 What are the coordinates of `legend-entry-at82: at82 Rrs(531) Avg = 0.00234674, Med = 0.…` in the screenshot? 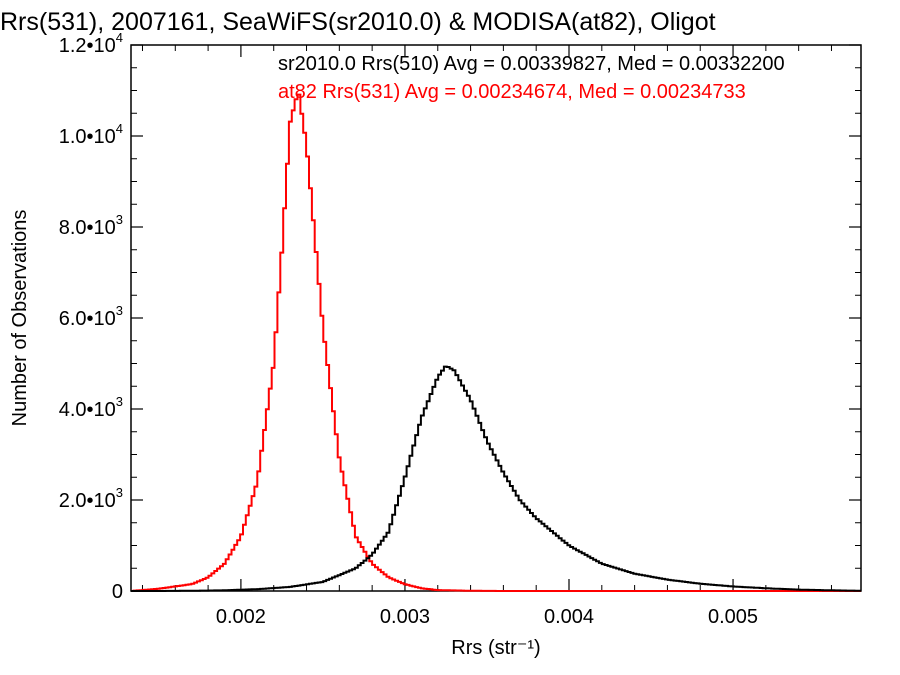 It's located at (512, 92).